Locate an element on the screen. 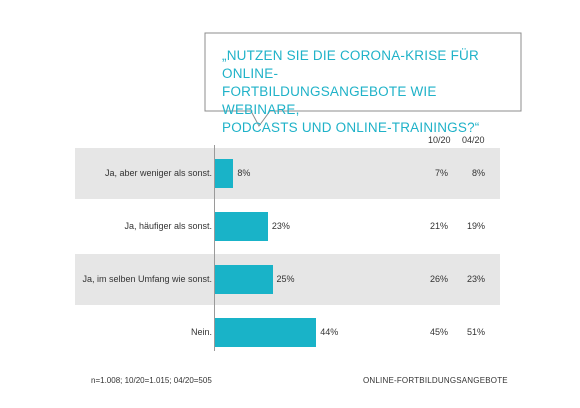  comparison-value-10-20: 45% is located at coordinates (438, 331).